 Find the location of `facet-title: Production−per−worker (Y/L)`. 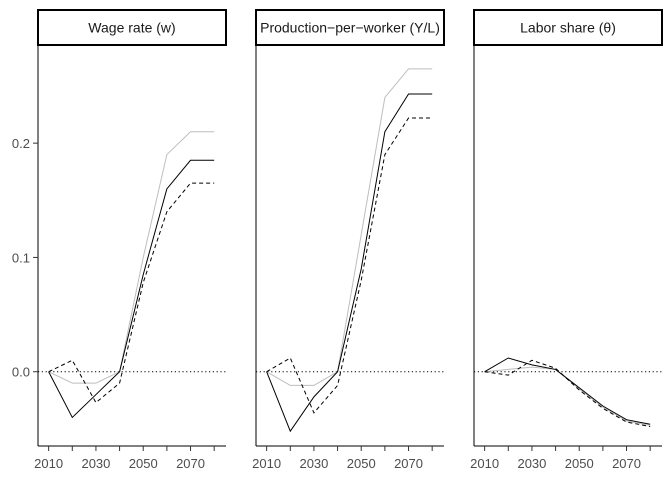

facet-title: Production−per−worker (Y/L) is located at coordinates (350, 28).